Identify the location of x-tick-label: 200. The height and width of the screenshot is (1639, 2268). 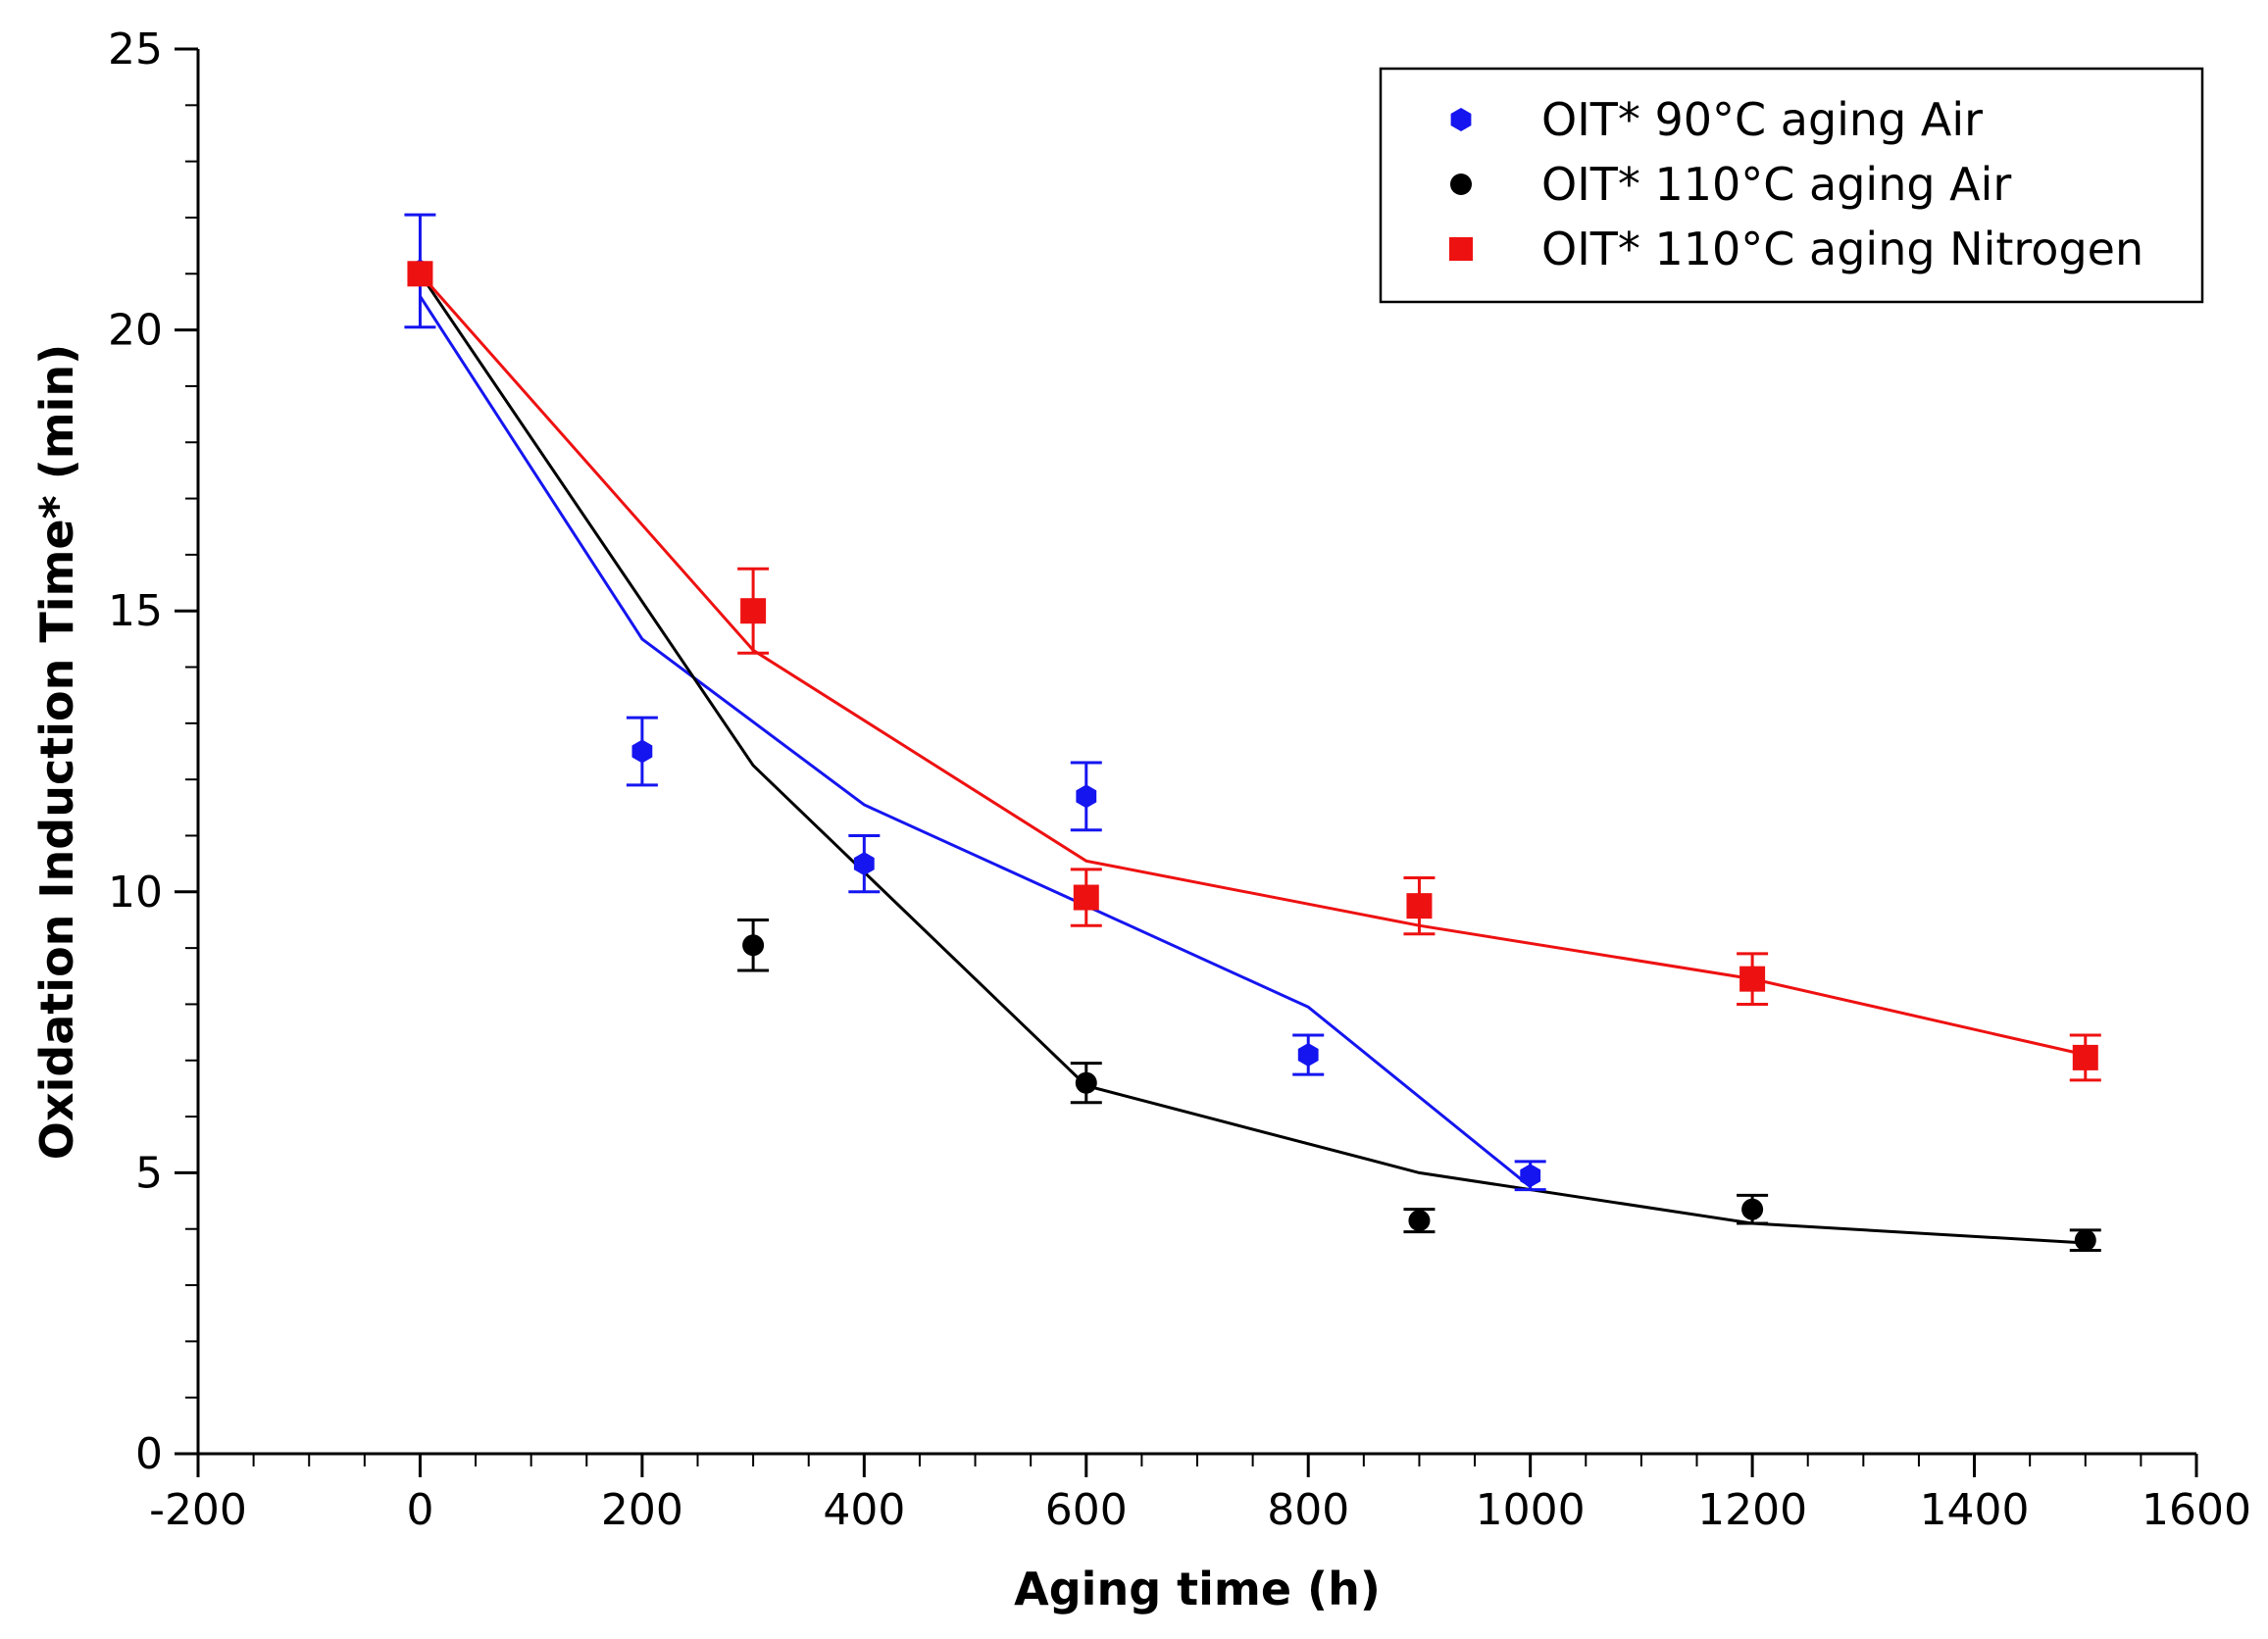
(642, 1510).